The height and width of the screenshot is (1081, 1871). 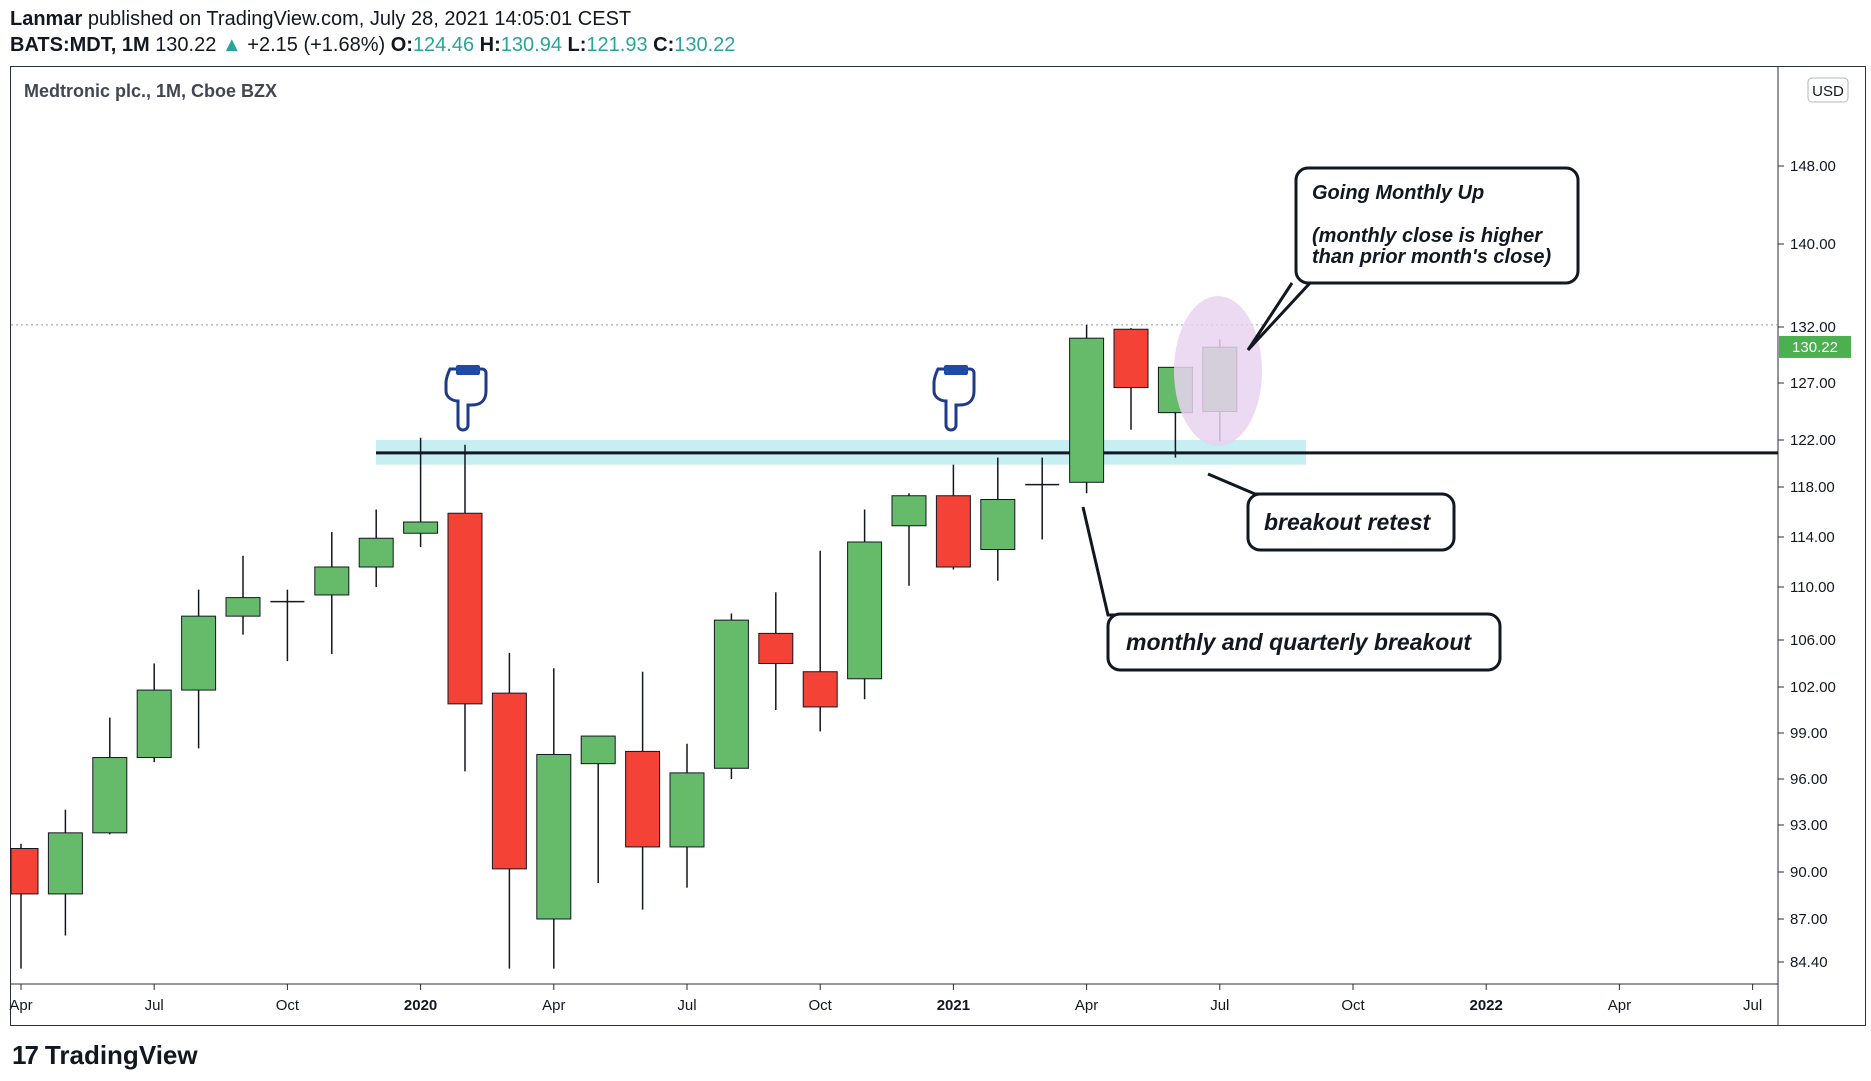 What do you see at coordinates (1432, 257) in the screenshot?
I see `callout-line-2: than prior month's close)` at bounding box center [1432, 257].